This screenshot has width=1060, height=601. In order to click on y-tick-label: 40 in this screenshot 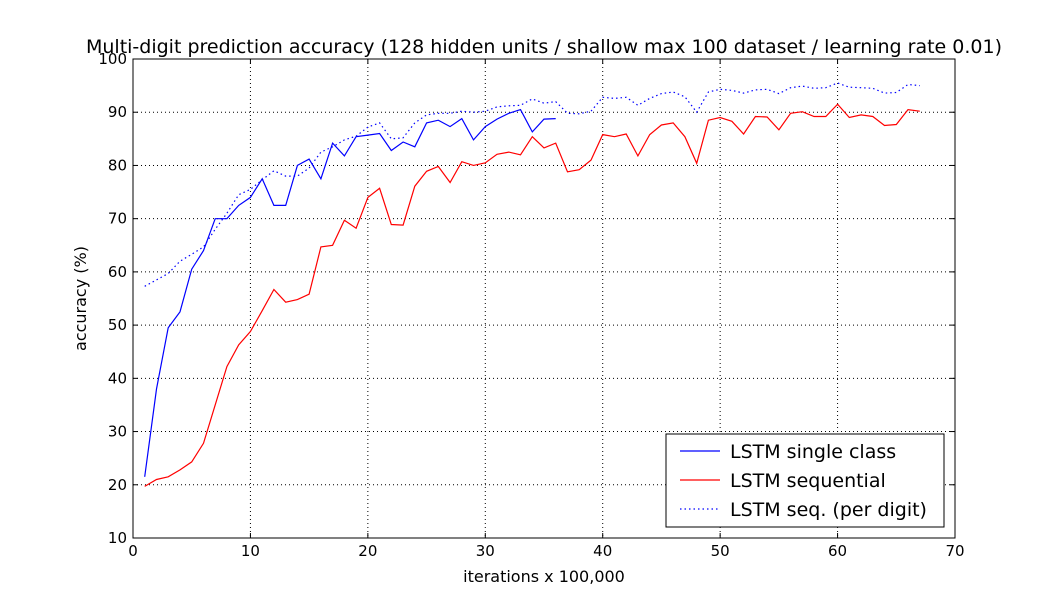, I will do `click(117, 378)`.